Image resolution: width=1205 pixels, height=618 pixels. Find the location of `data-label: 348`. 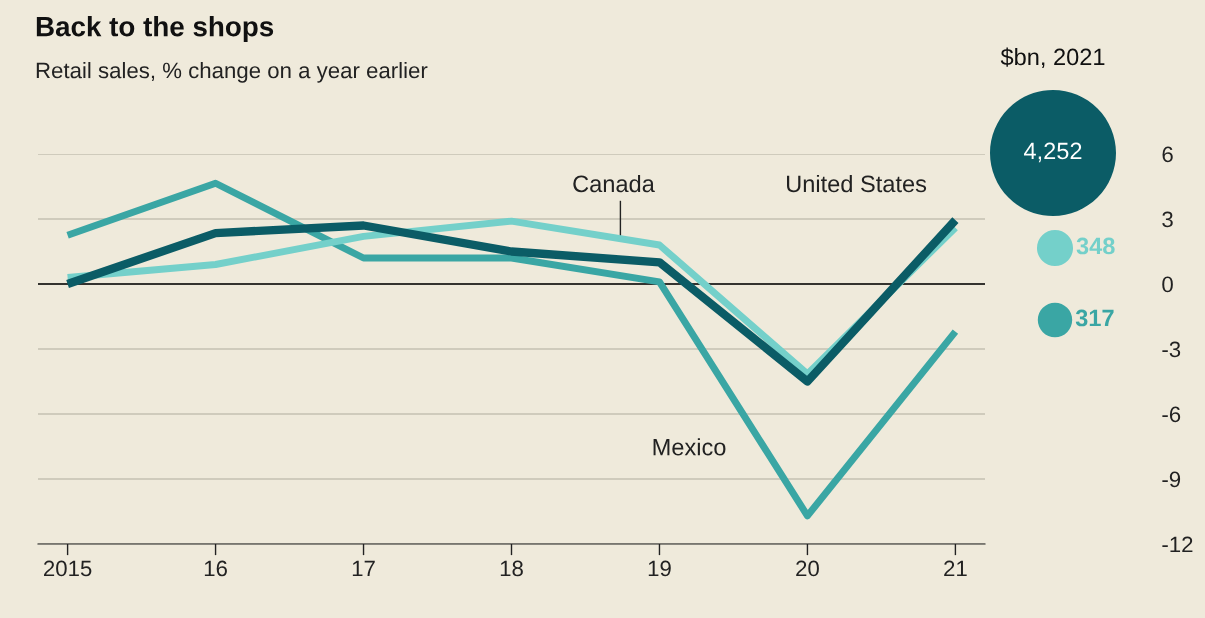

data-label: 348 is located at coordinates (1095, 246).